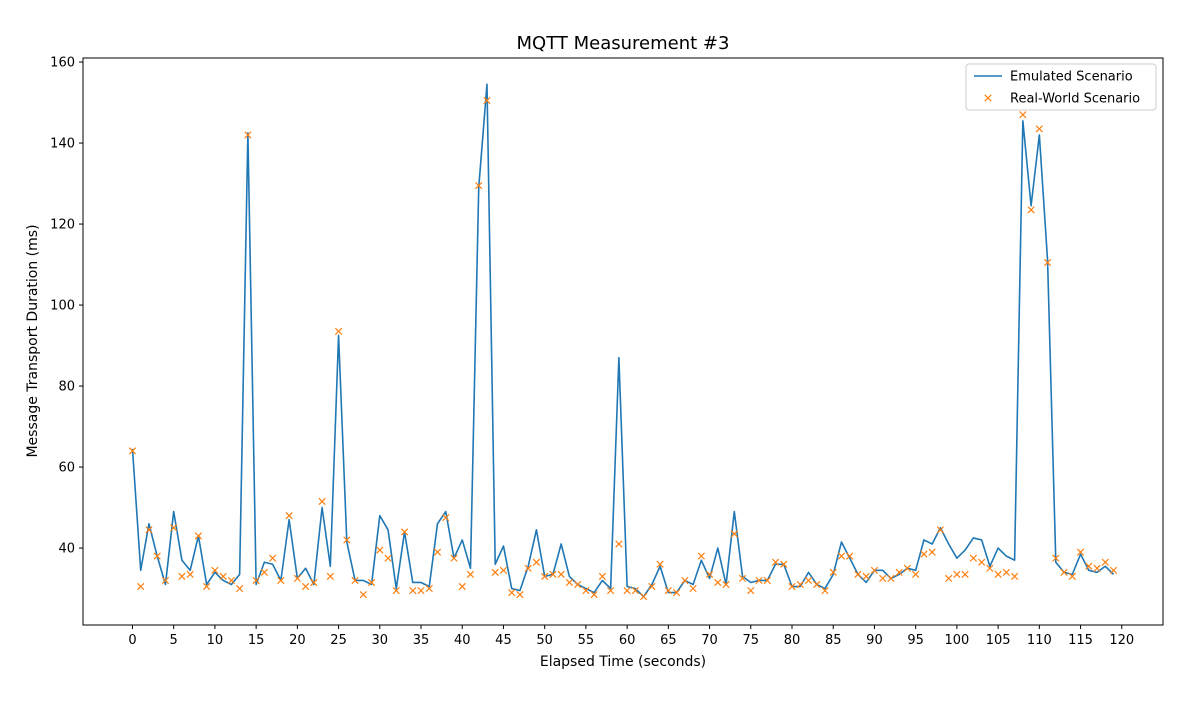  What do you see at coordinates (62, 225) in the screenshot?
I see `y-tick-label: 120` at bounding box center [62, 225].